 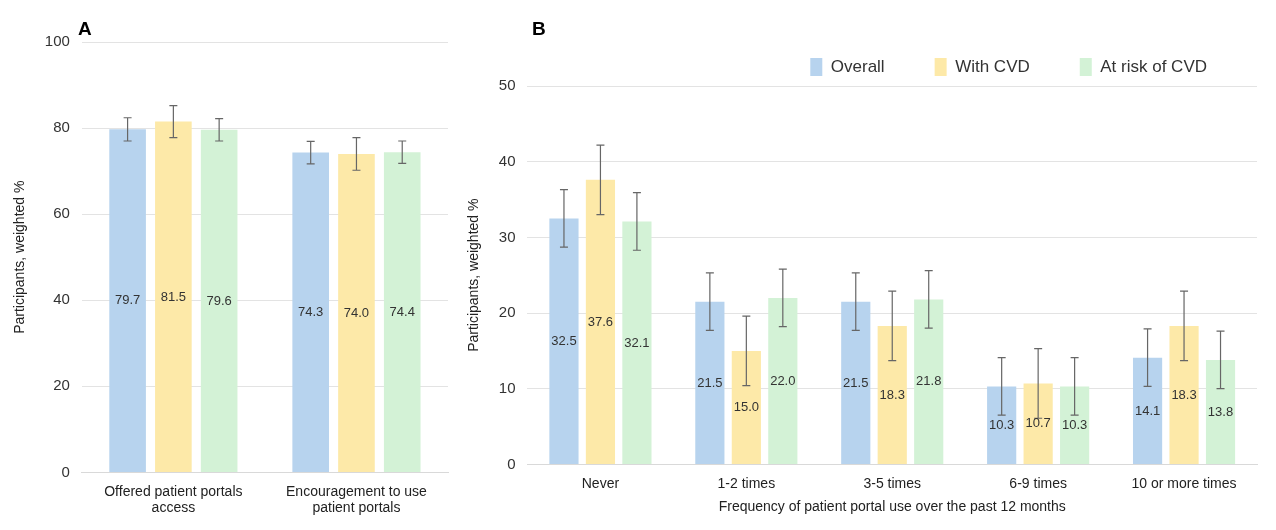 What do you see at coordinates (85, 29) in the screenshot?
I see `chart-title: A` at bounding box center [85, 29].